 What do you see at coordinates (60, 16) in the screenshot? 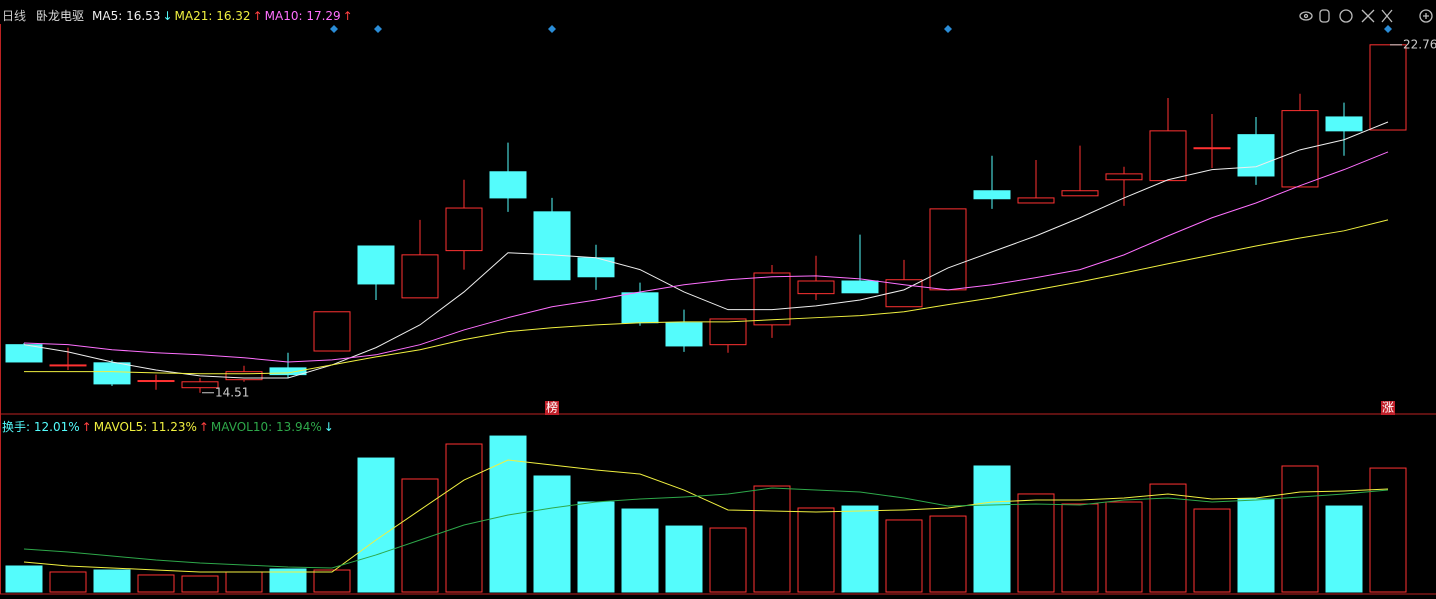
I see `stock-name: 卧龙电驱` at bounding box center [60, 16].